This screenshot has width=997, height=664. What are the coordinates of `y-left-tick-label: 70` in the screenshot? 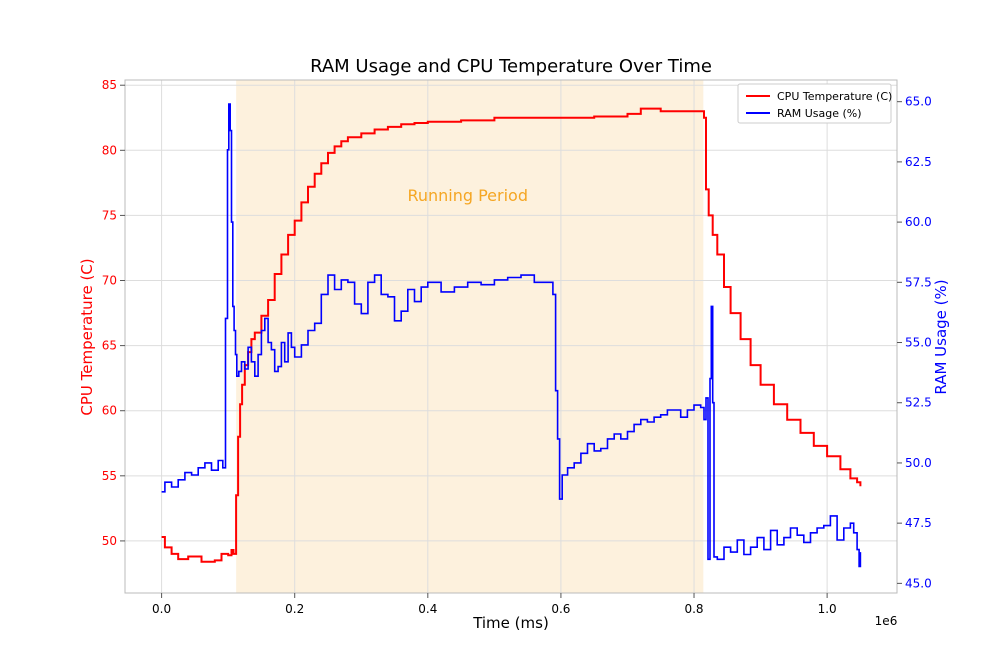 It's located at (109, 281).